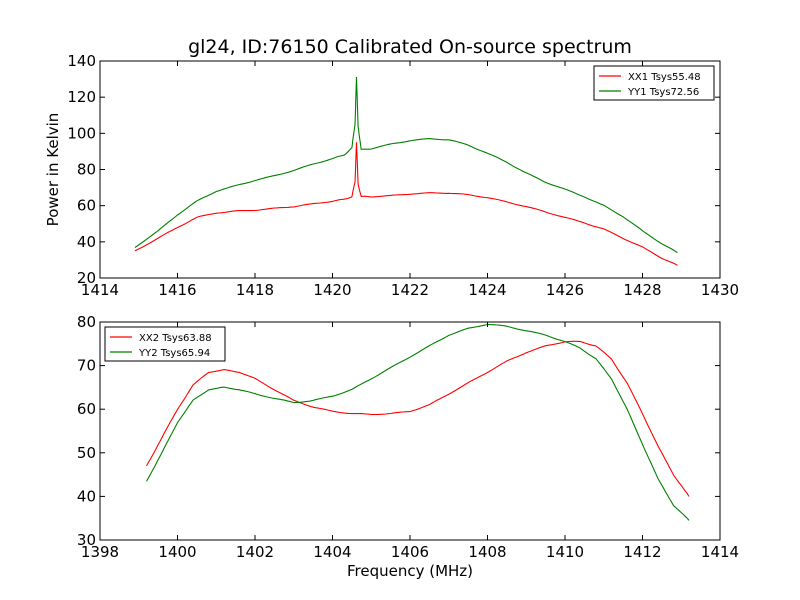  I want to click on x-tick-label: 1420, so click(332, 290).